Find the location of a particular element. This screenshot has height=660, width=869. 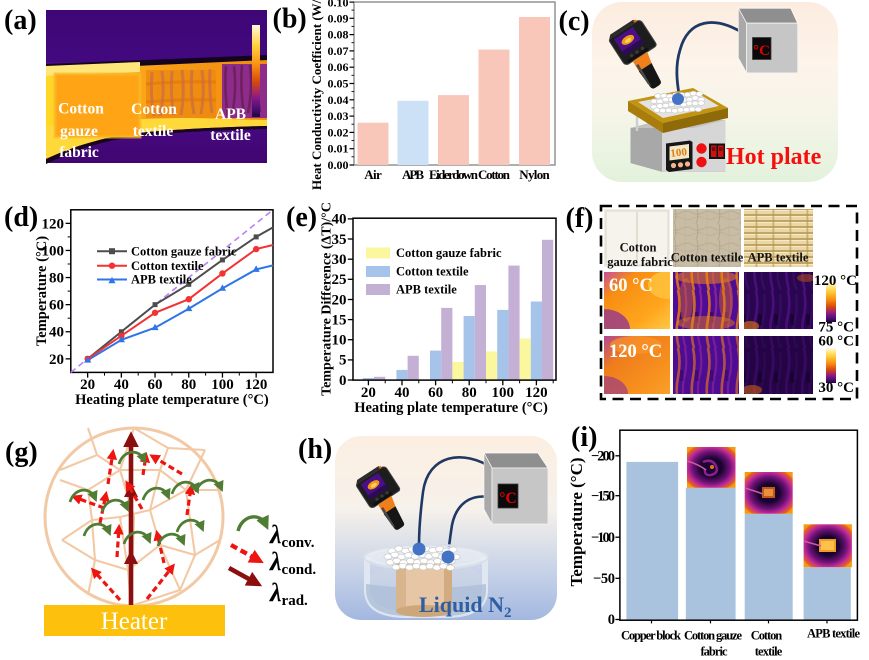

svg-text: (d) is located at coordinates (21, 217).